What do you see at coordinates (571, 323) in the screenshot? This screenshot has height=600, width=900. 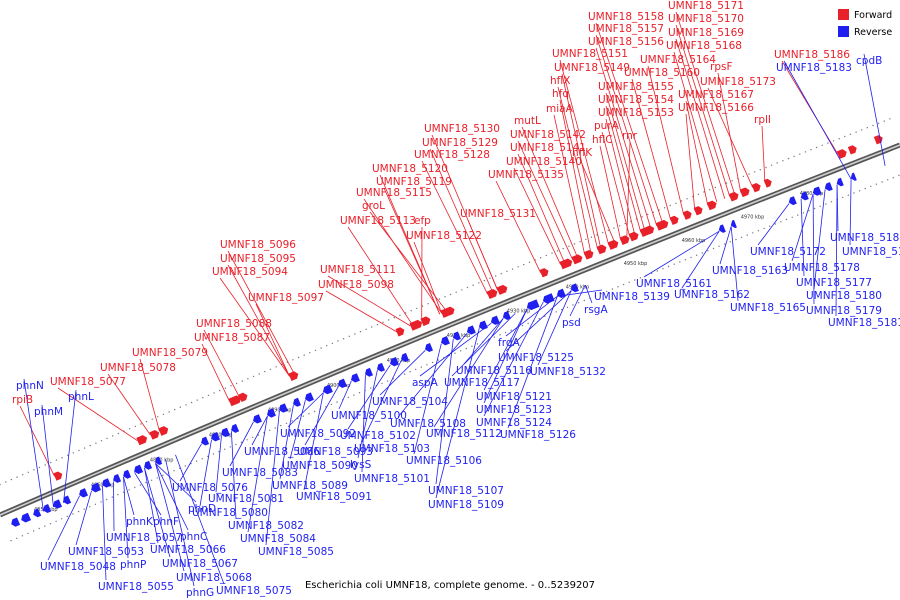 I see `gene-label-psd: psd` at bounding box center [571, 323].